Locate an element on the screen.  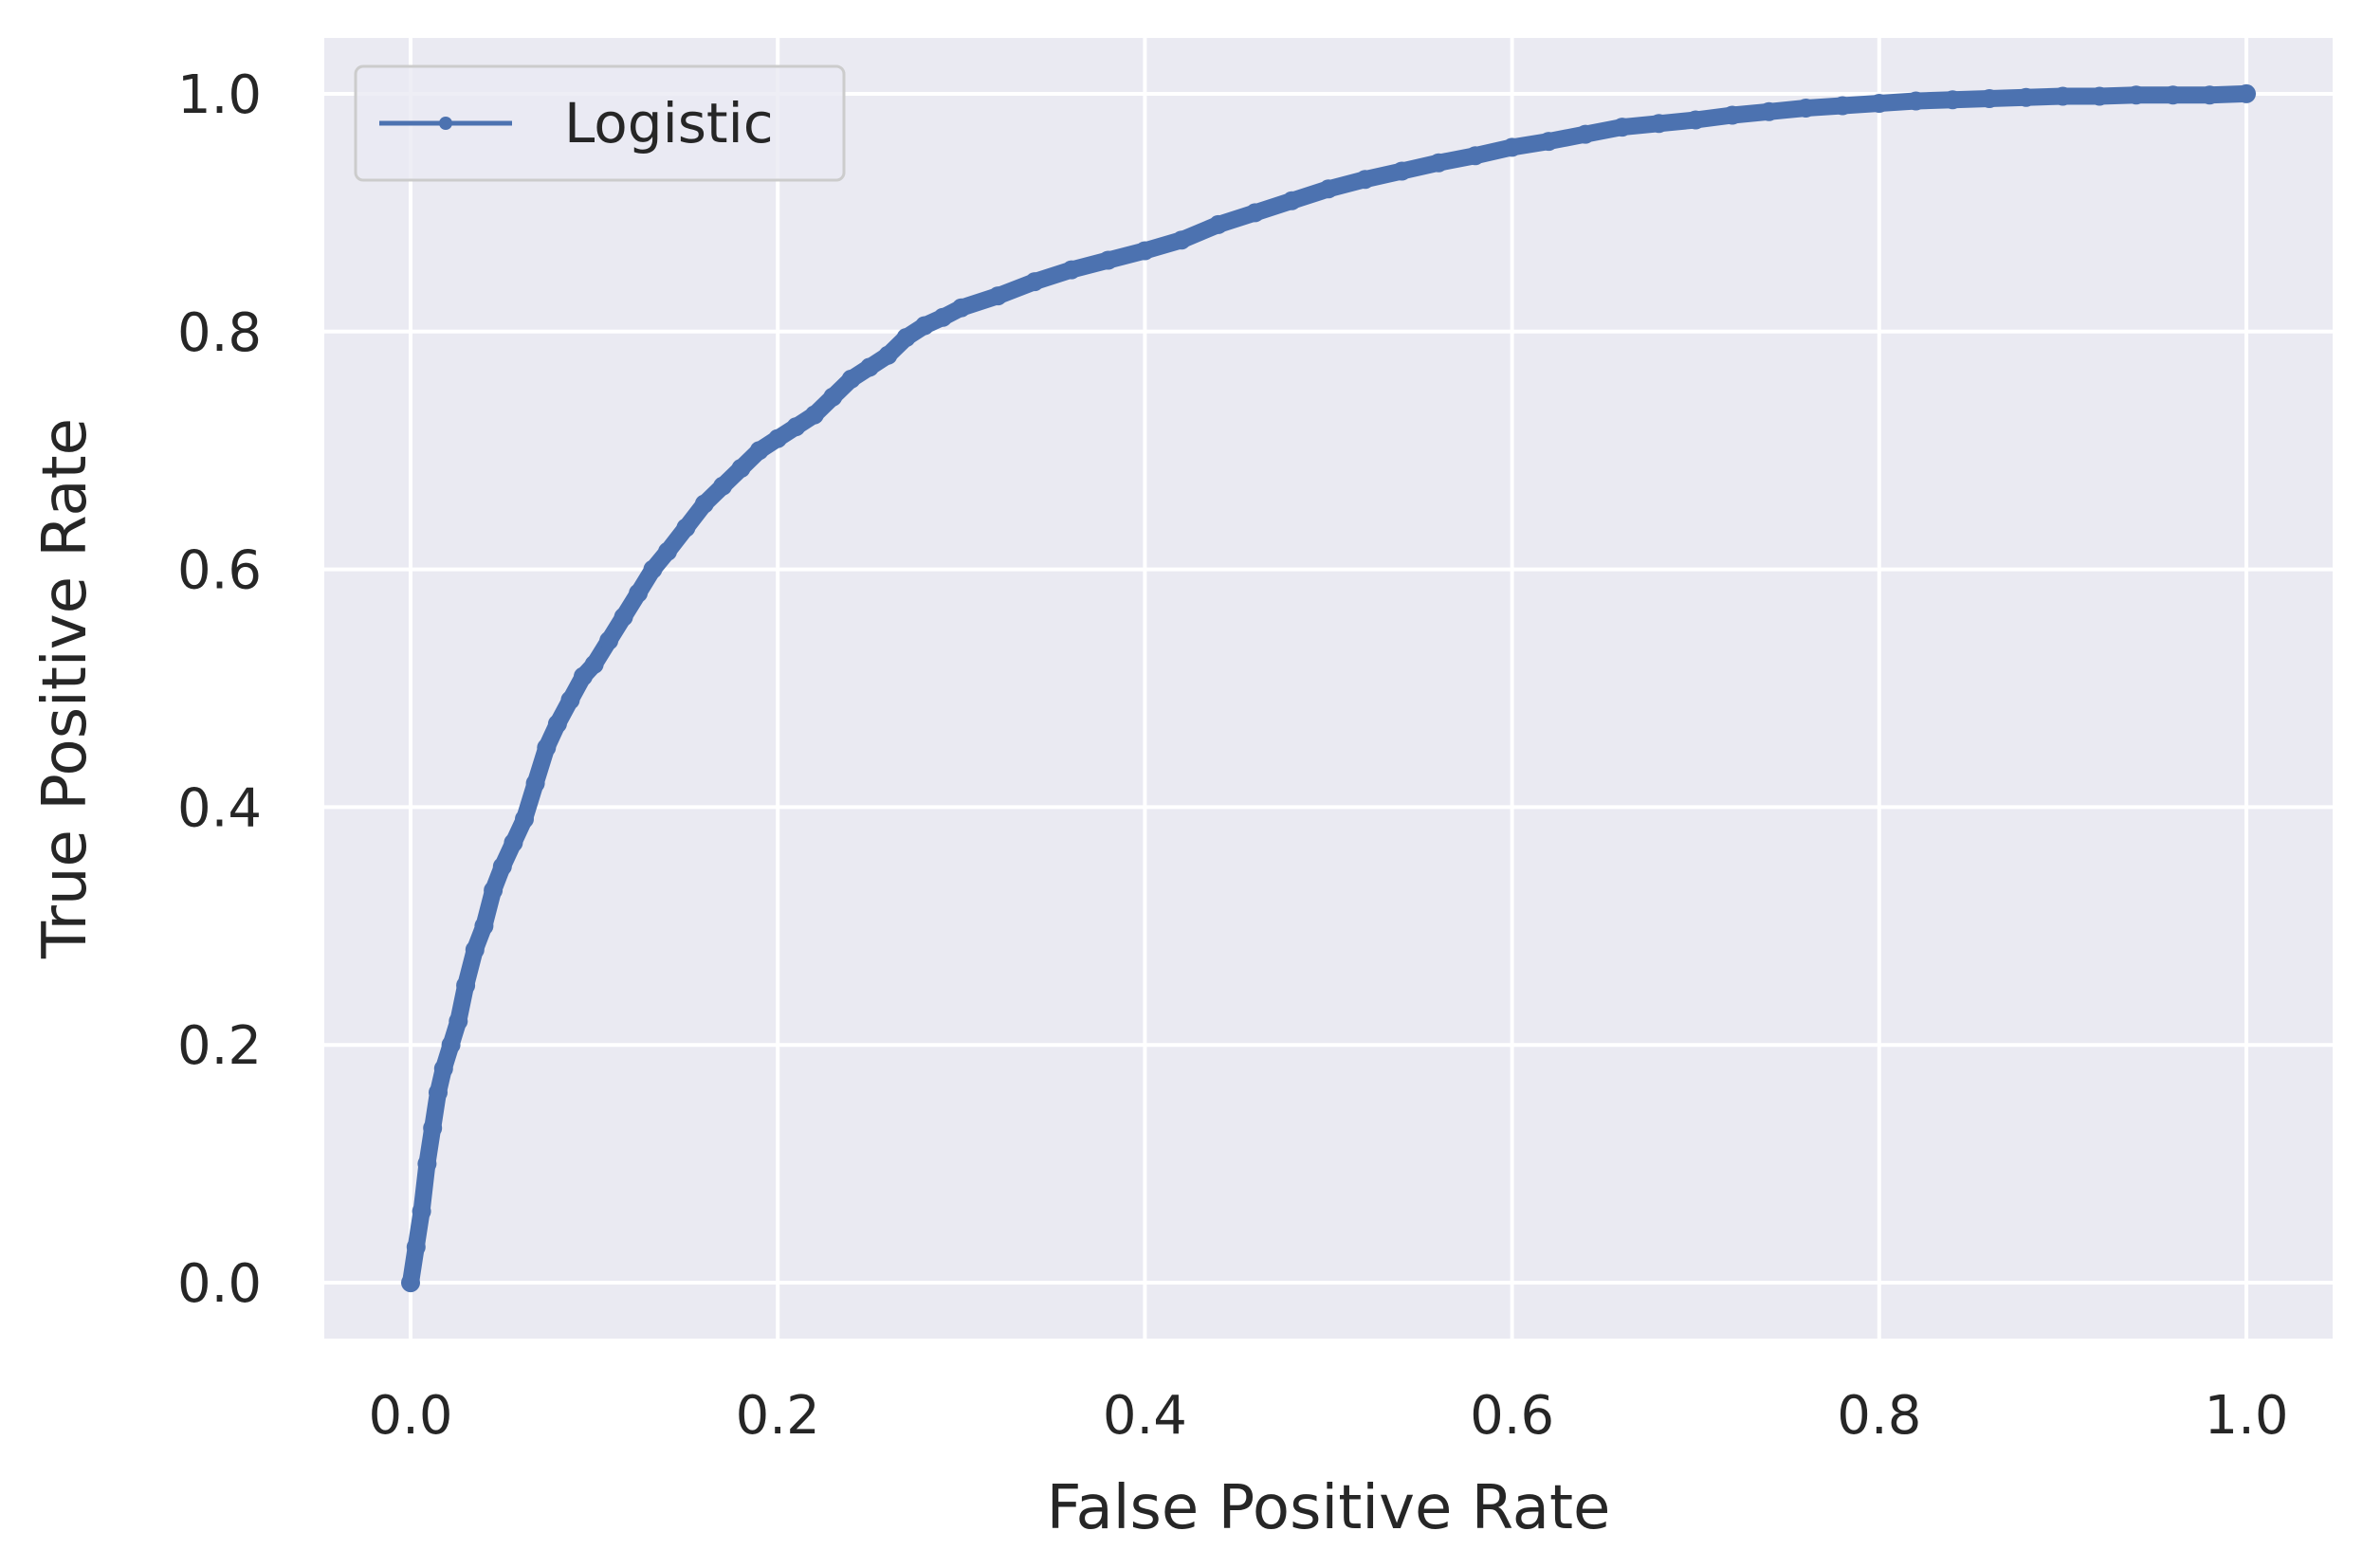
legend-marker-swatch is located at coordinates (445, 123).